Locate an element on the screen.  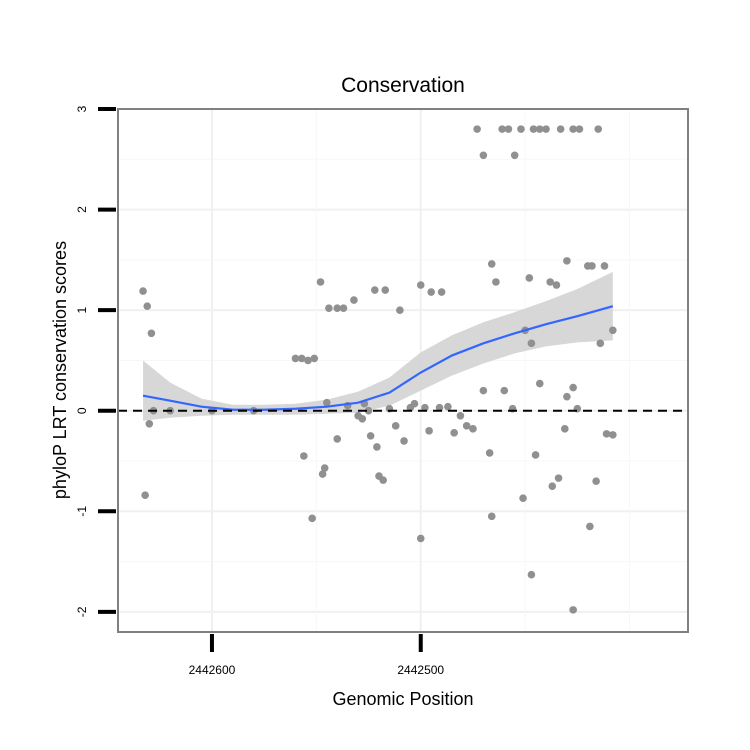
confidence-band-layer is located at coordinates (378, 346).